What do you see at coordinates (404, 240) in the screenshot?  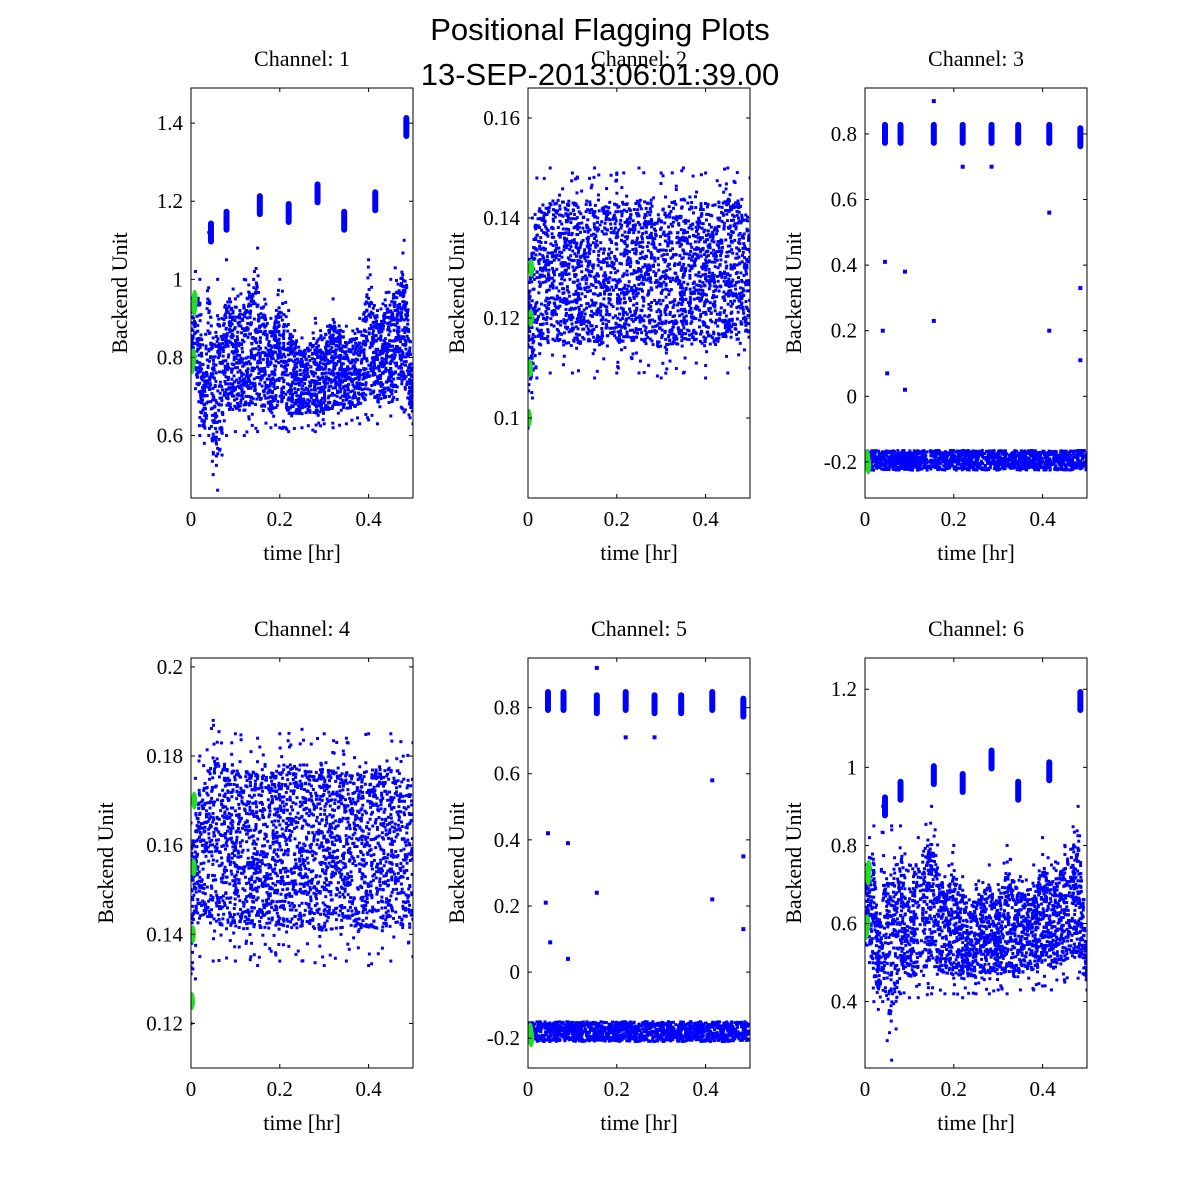 I see `envelope-high-point` at bounding box center [404, 240].